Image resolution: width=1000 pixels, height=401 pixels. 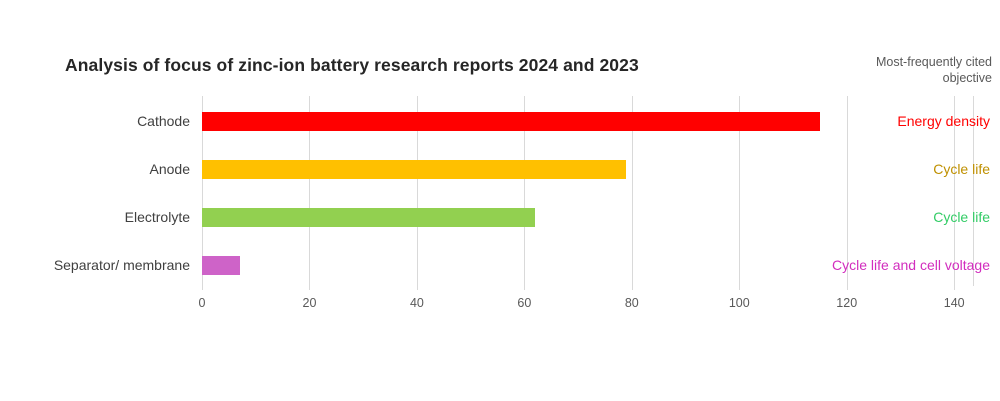 What do you see at coordinates (157, 217) in the screenshot?
I see `category-label-electrolyte: Electrolyte` at bounding box center [157, 217].